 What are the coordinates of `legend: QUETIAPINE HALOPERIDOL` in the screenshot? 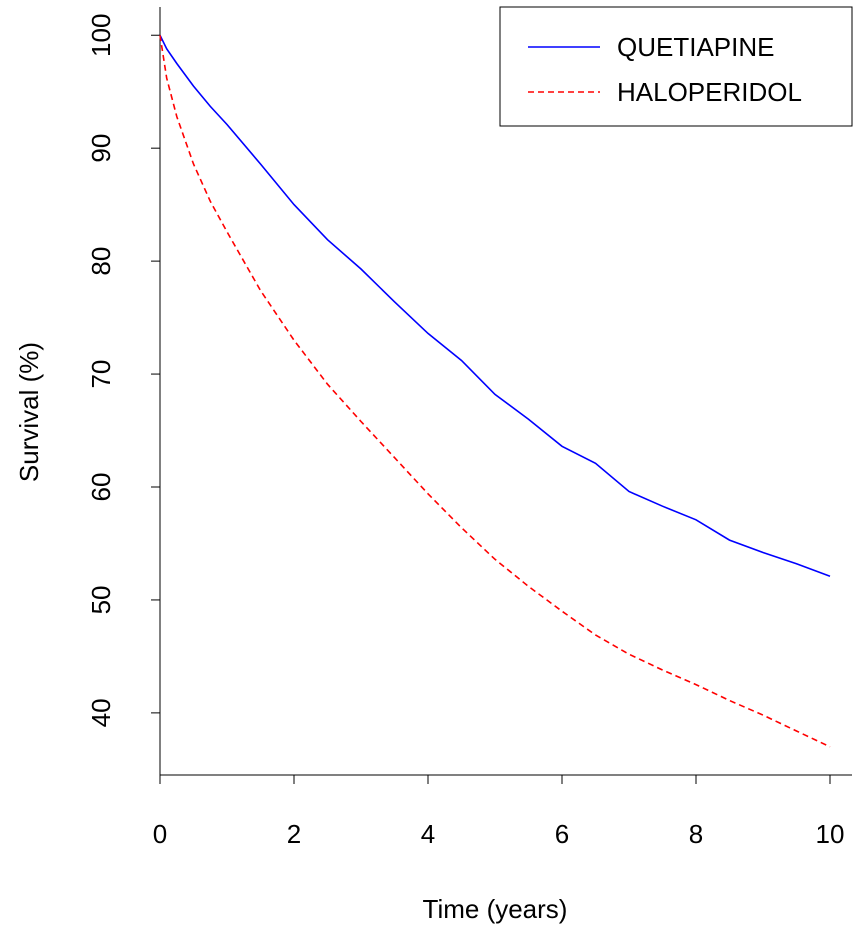 It's located at (676, 66).